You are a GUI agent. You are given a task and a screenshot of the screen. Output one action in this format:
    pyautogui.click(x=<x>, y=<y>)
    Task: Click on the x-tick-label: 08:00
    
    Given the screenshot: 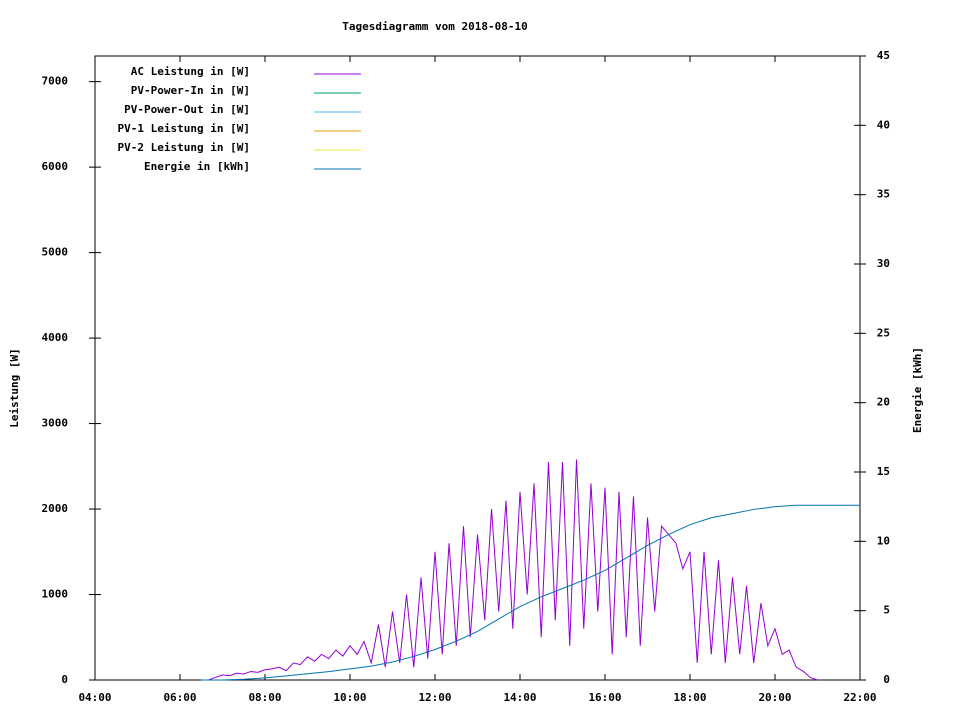 What is the action you would take?
    pyautogui.click(x=264, y=697)
    